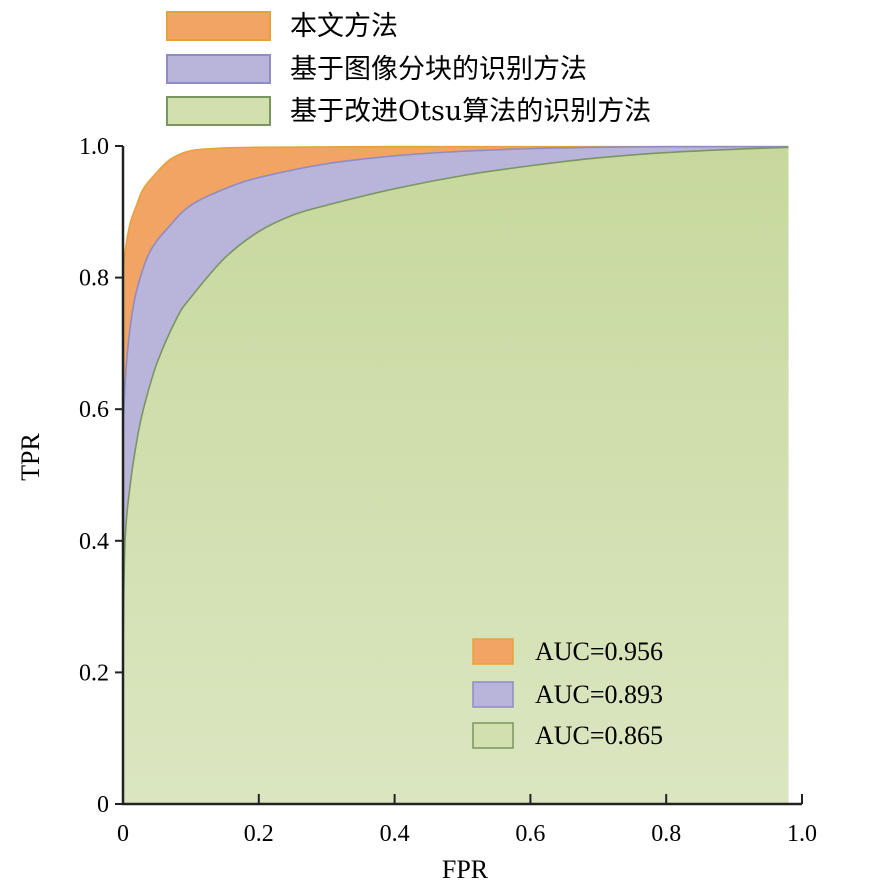 This screenshot has height=896, width=883. I want to click on y-tick-label-1: 0.2, so click(94, 673).